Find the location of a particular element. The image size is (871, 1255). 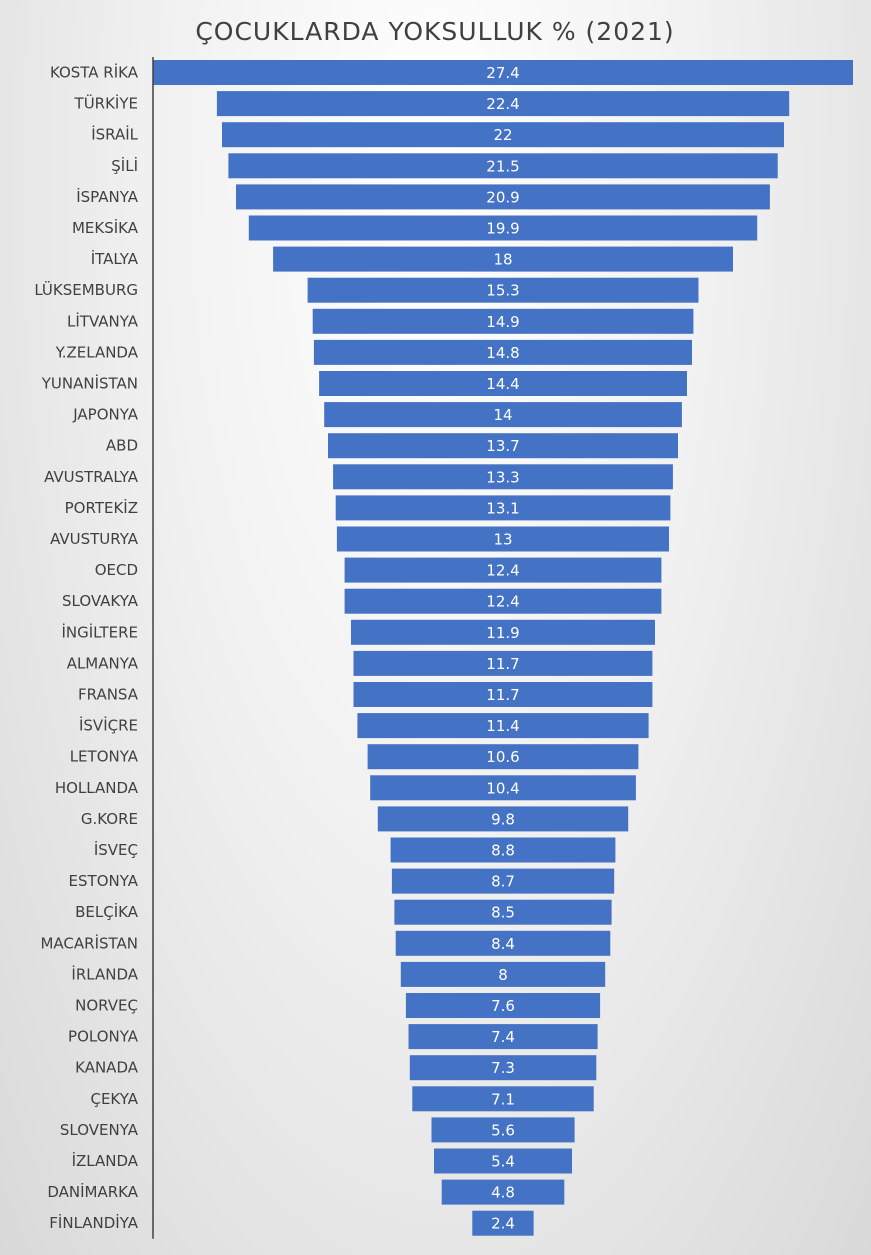

data-label: 7.6 is located at coordinates (503, 1006).